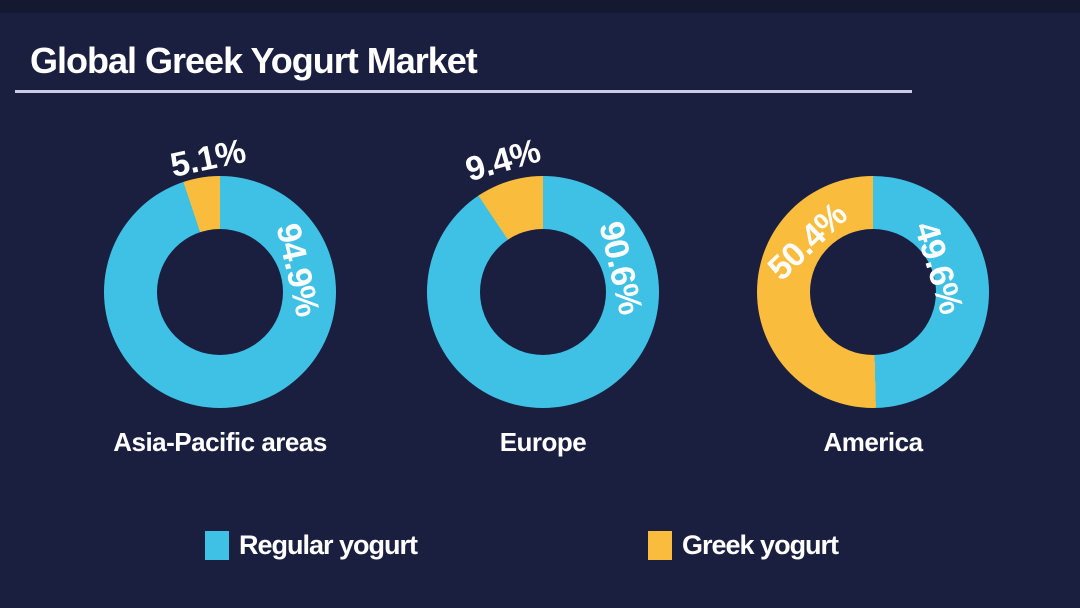 The width and height of the screenshot is (1080, 608). Describe the element at coordinates (760, 544) in the screenshot. I see `legend-label-greek-yogurt: Greek yogurt` at that location.